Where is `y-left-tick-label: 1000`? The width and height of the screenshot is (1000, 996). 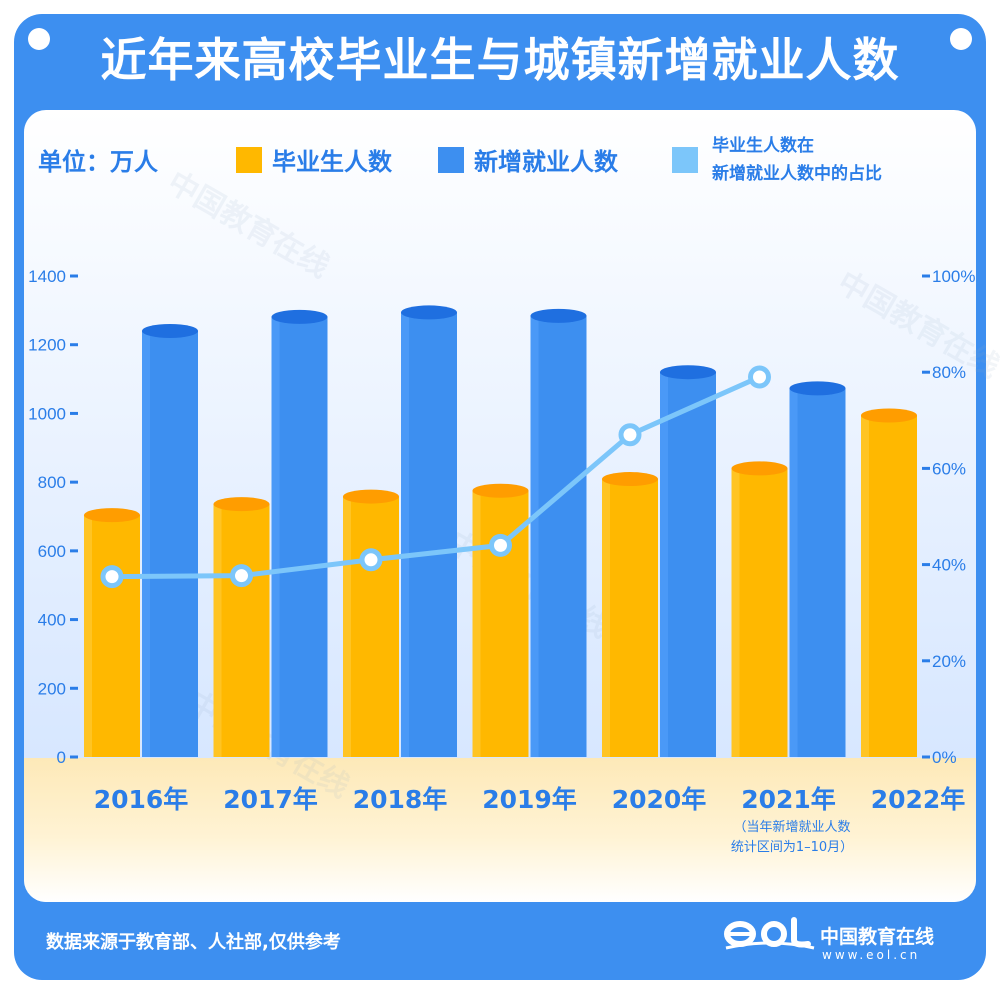
y-left-tick-label: 1000 is located at coordinates (47, 413).